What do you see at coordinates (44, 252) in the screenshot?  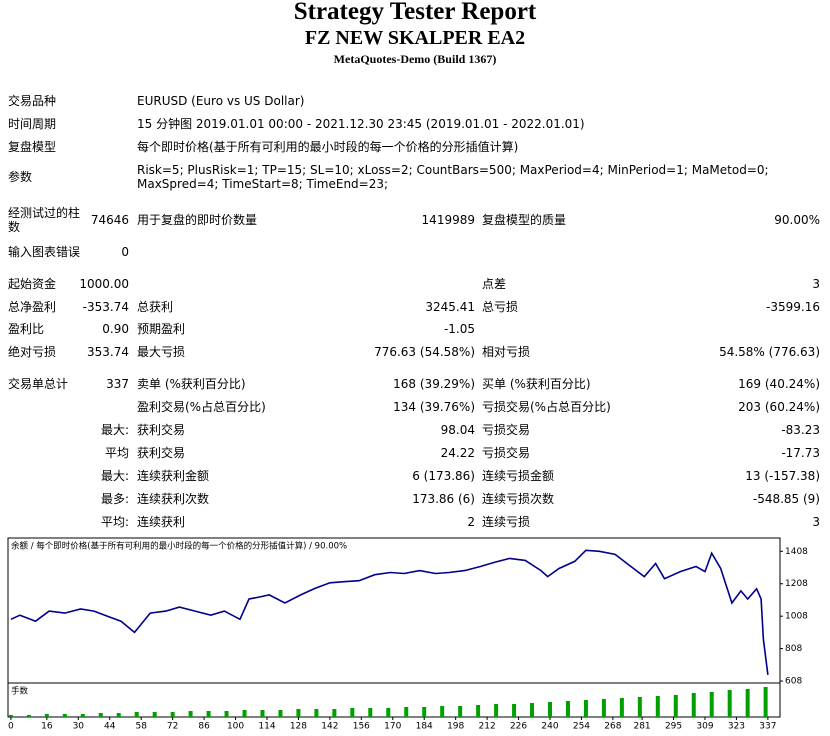 I see `row-label: 输入图表错误` at bounding box center [44, 252].